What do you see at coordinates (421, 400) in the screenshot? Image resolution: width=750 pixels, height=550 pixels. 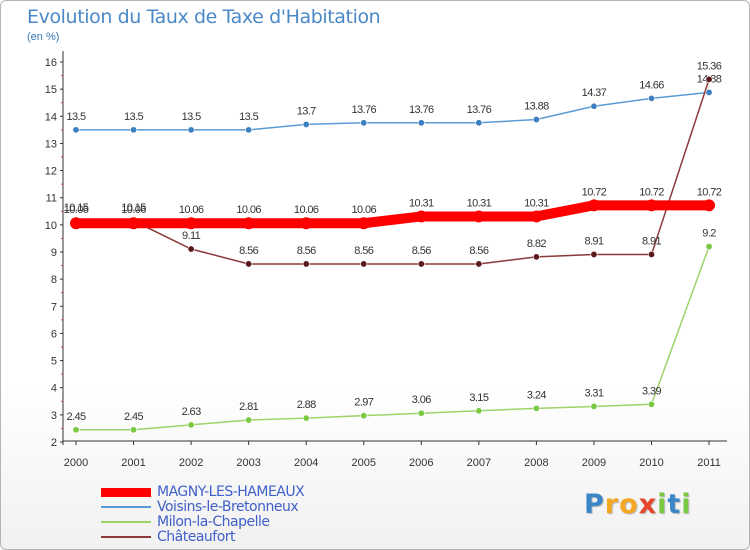 I see `data-label-milon-la-chapelle: 3.06` at bounding box center [421, 400].